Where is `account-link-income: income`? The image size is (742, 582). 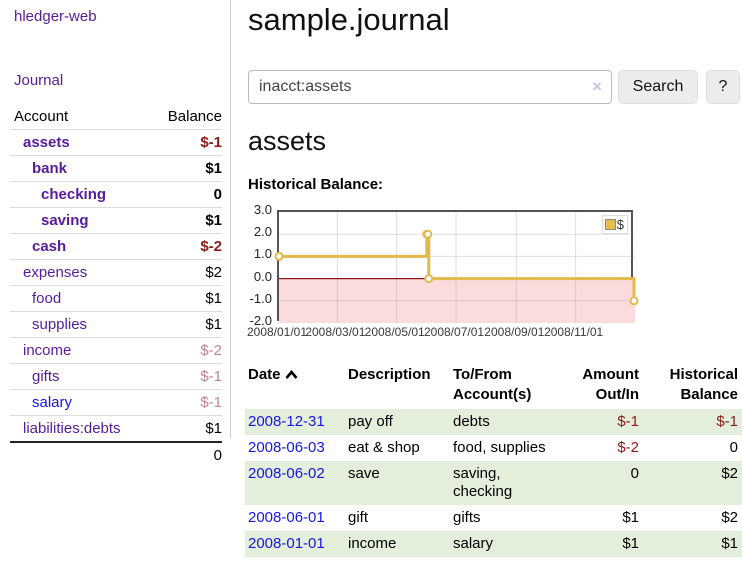
account-link-income: income is located at coordinates (47, 350).